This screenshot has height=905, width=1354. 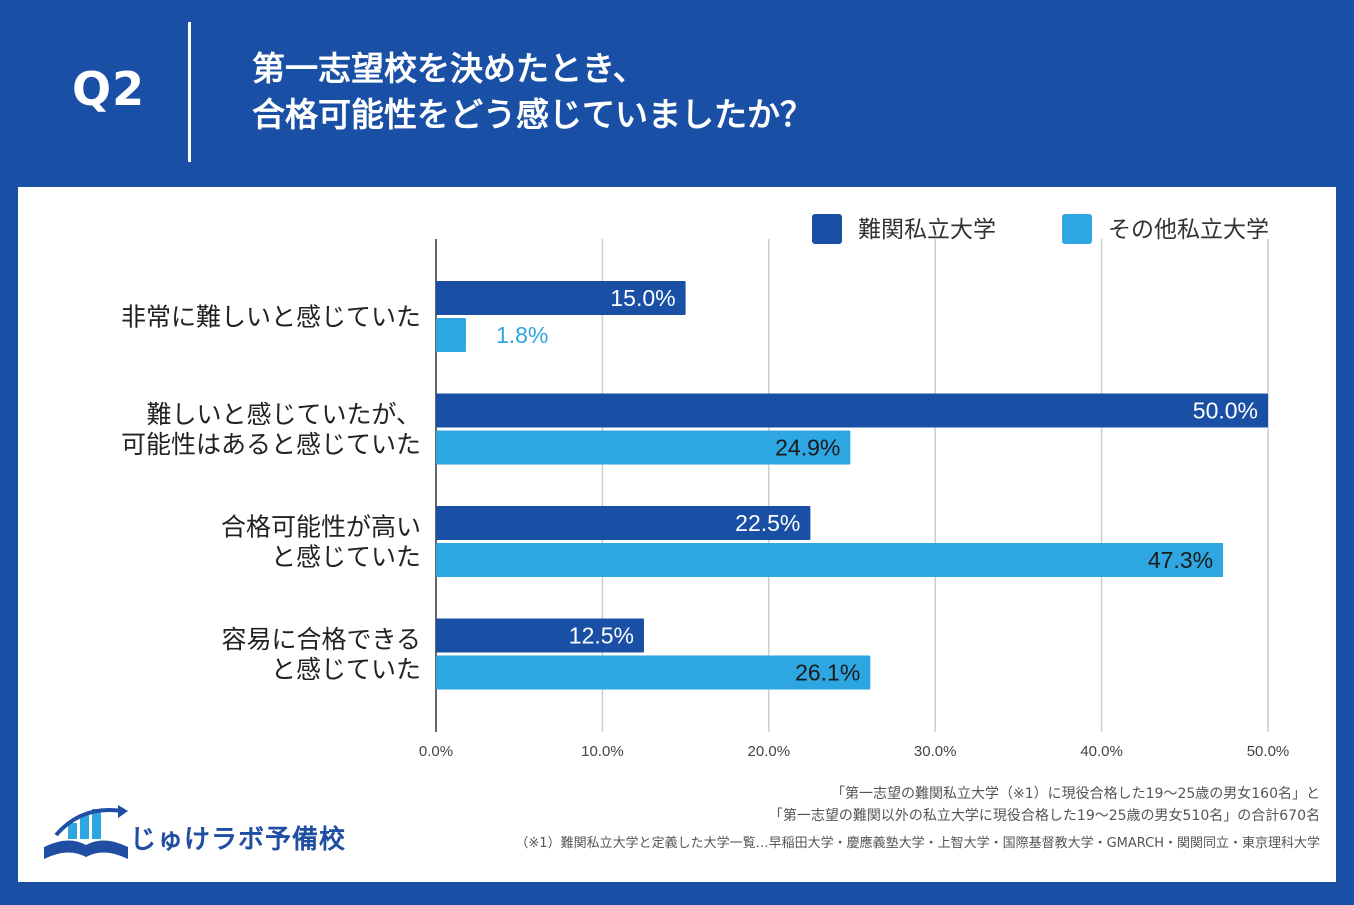 What do you see at coordinates (532, 114) in the screenshot?
I see `title-line-2: 合格可能性をどう感じていましたか？` at bounding box center [532, 114].